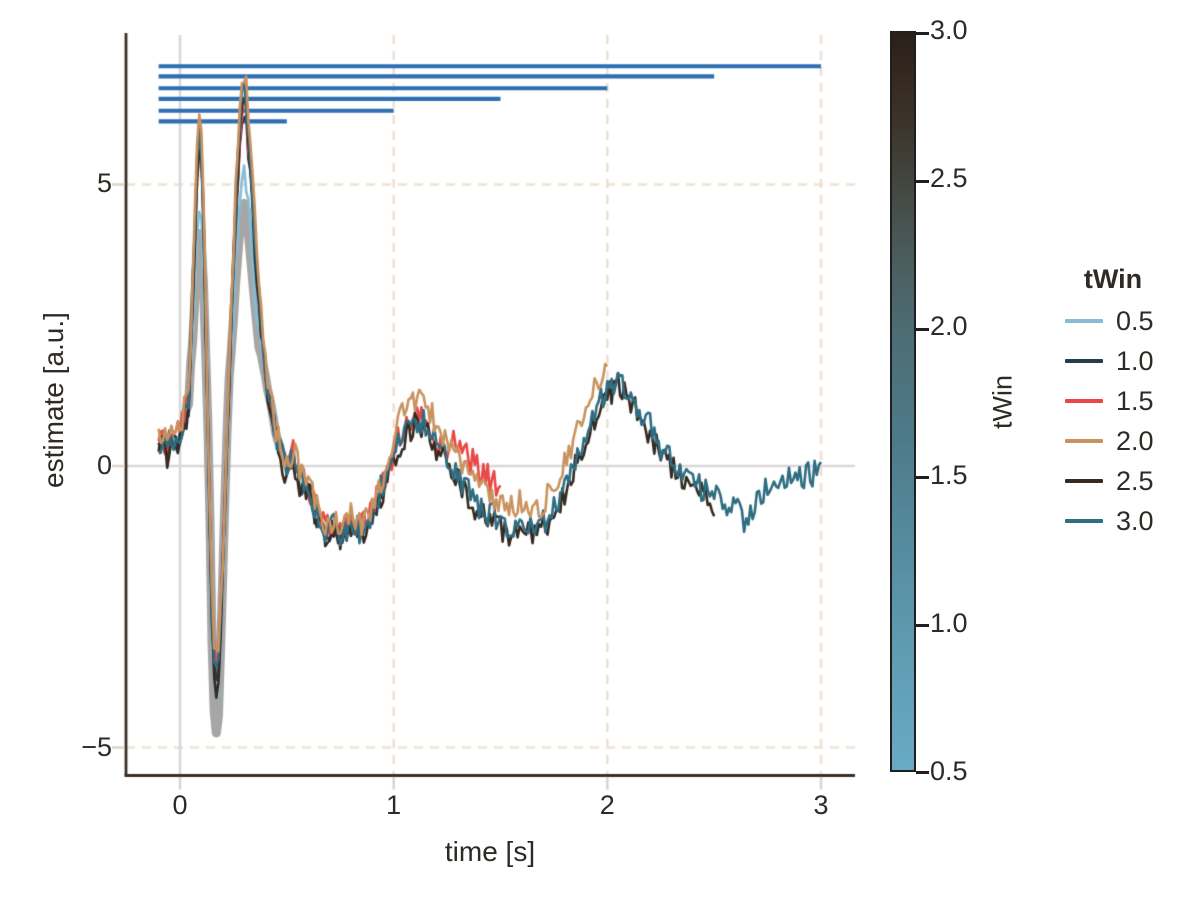  I want to click on colorbar-axis-title: tWin, so click(1002, 402).